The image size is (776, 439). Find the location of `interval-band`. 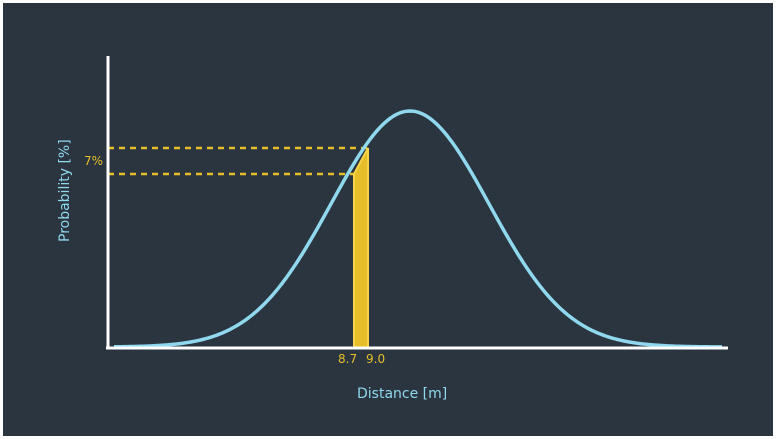

interval-band is located at coordinates (361, 248).